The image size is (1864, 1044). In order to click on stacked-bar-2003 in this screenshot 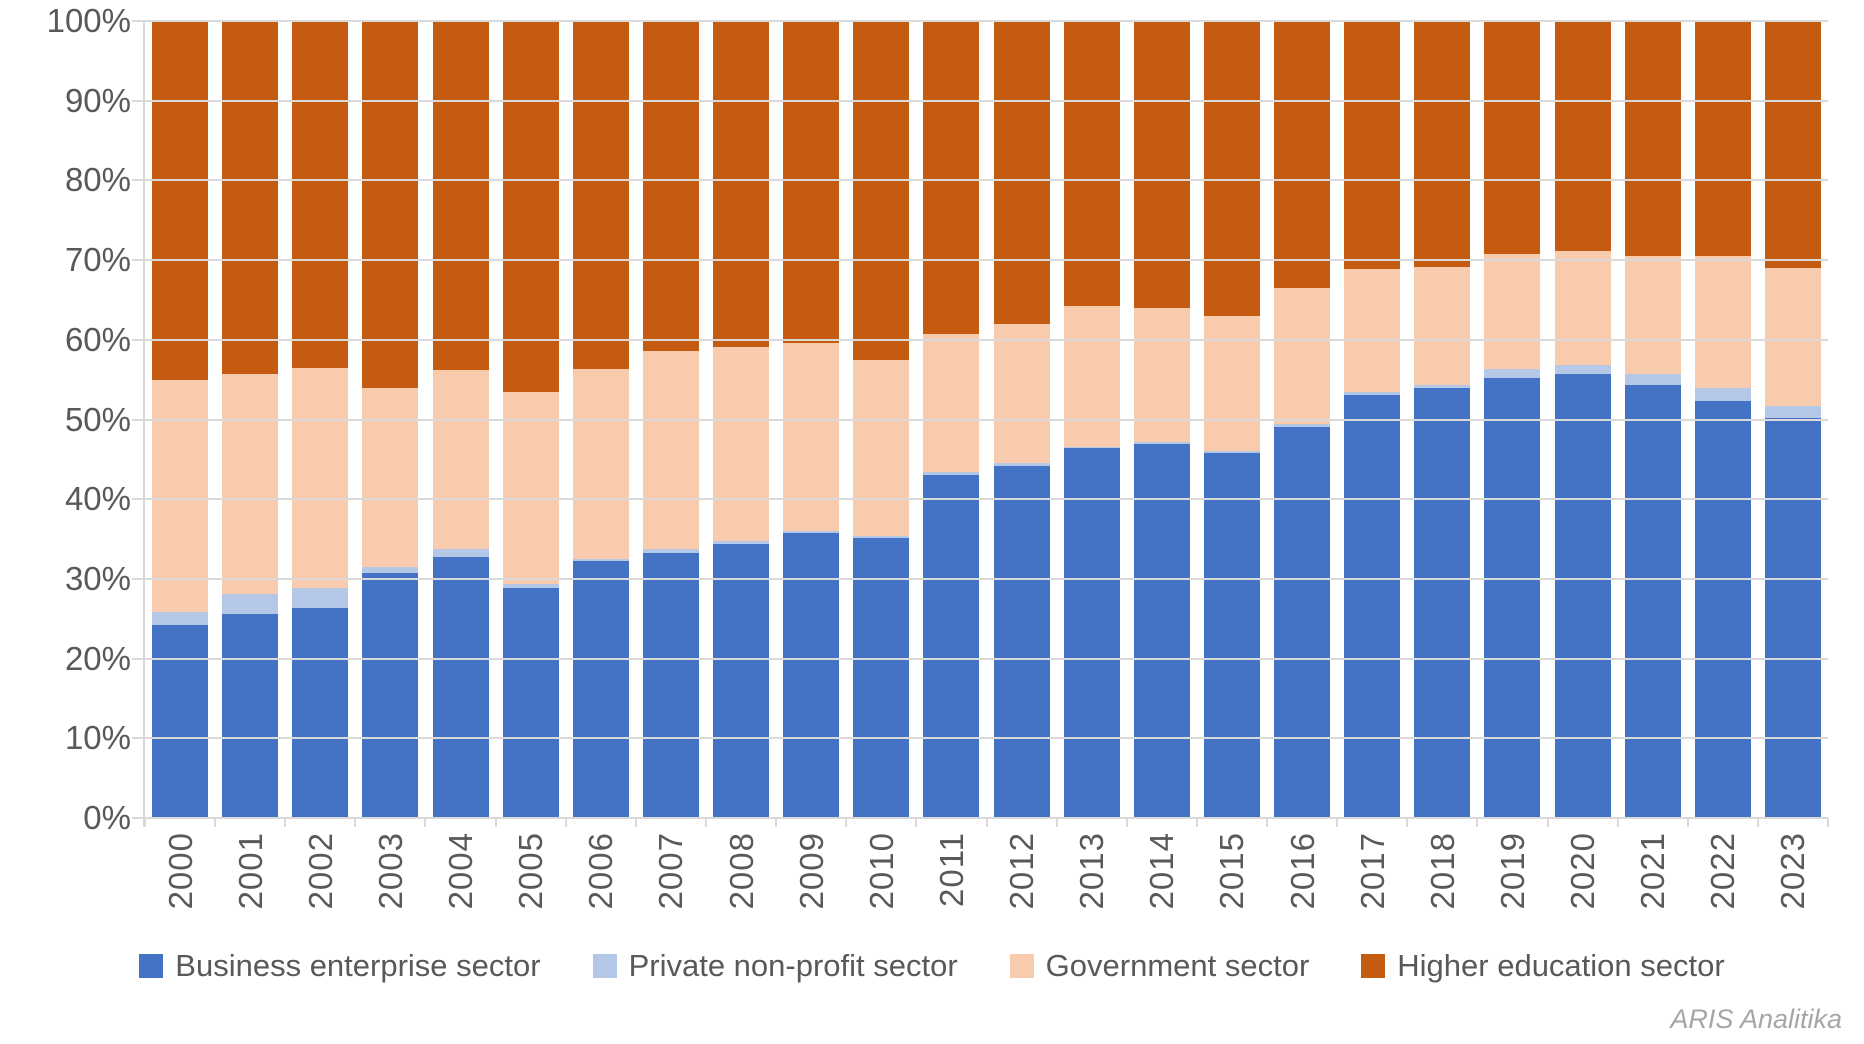, I will do `click(390, 419)`.